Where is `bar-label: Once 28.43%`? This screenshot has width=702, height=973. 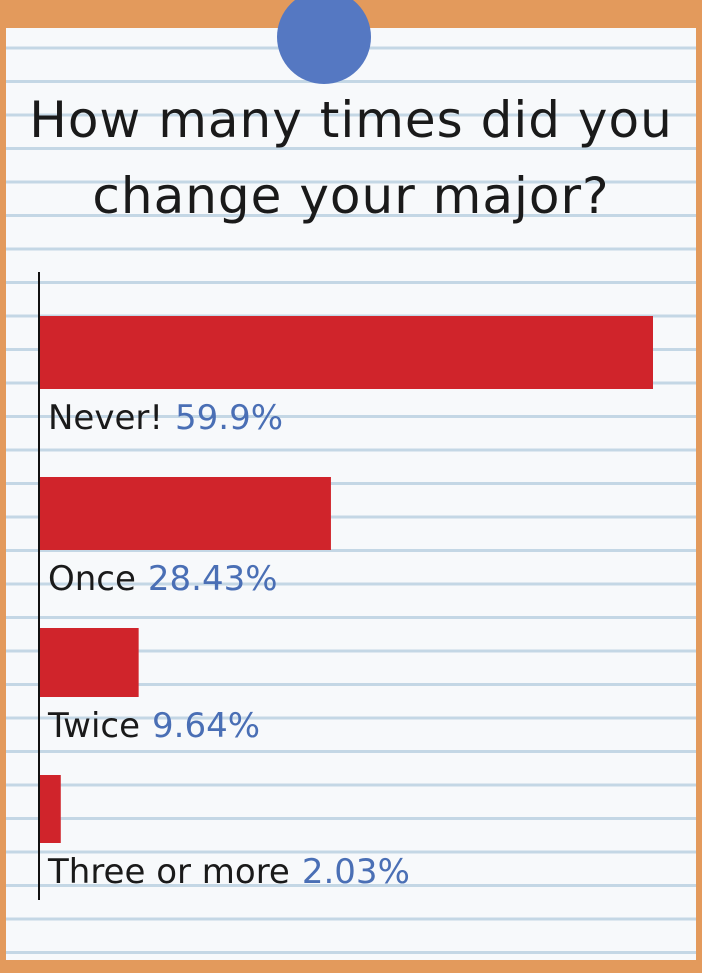 bar-label: Once 28.43% is located at coordinates (163, 579).